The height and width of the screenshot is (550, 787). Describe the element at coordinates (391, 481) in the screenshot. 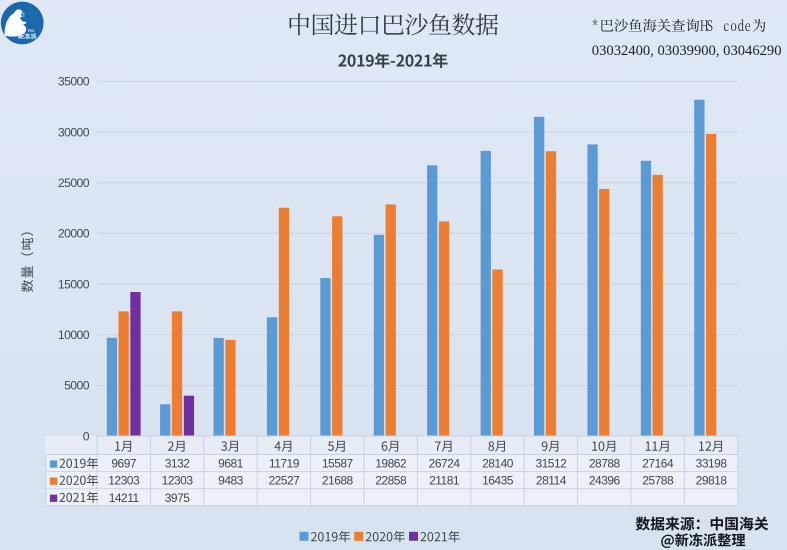

I see `svg-text: 22858` at that location.